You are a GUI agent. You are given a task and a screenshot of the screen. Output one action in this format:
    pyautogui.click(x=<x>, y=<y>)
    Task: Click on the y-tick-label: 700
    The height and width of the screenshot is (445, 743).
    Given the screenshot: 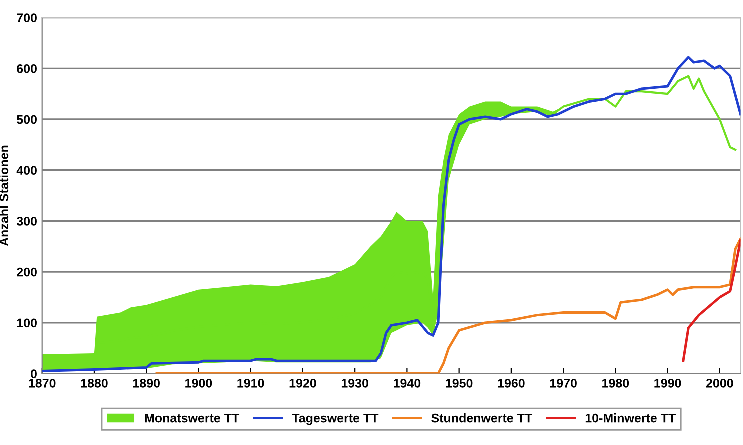 What is the action you would take?
    pyautogui.click(x=27, y=18)
    